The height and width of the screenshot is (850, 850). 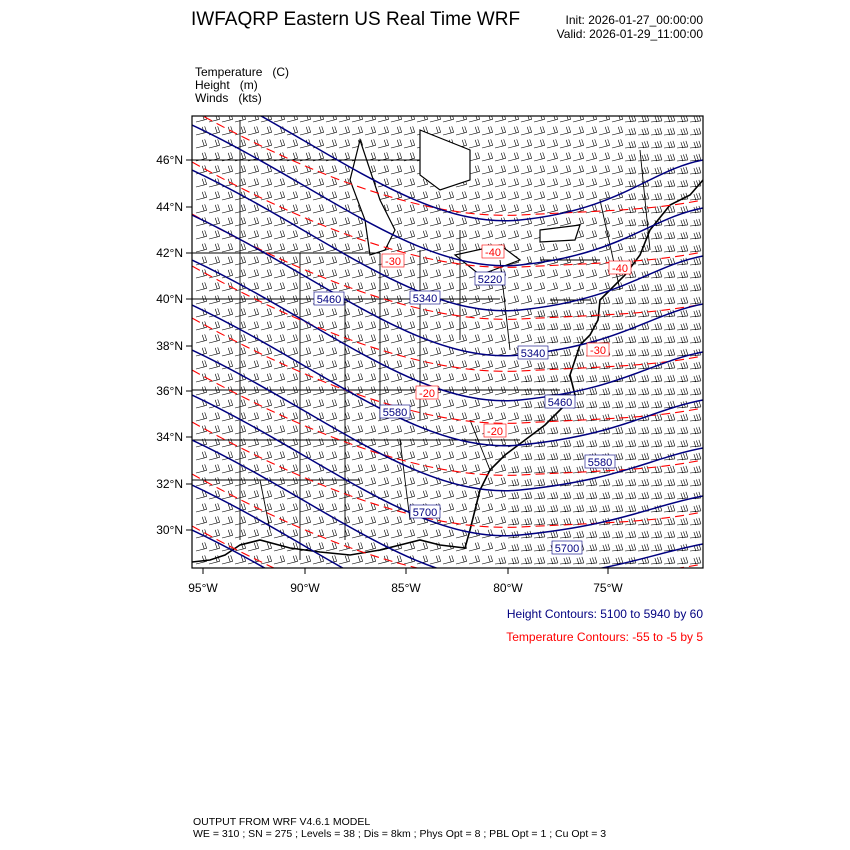 I want to click on temperature-legend: Temperature Contours: -55 to -5 by 5, so click(x=604, y=637).